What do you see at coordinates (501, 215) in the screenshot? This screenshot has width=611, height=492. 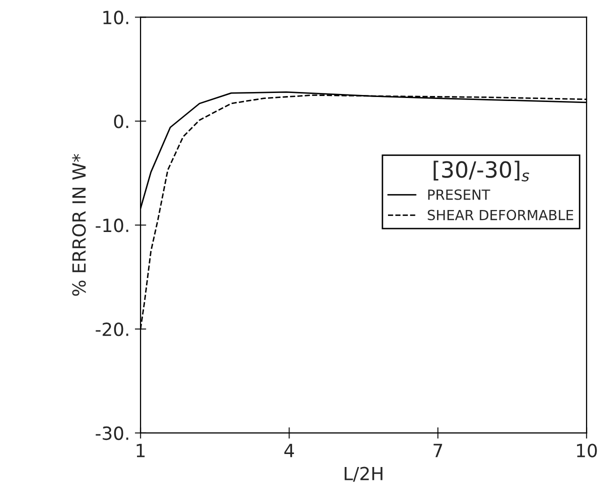 I see `legend-label: SHEAR DEFORMABLE` at bounding box center [501, 215].